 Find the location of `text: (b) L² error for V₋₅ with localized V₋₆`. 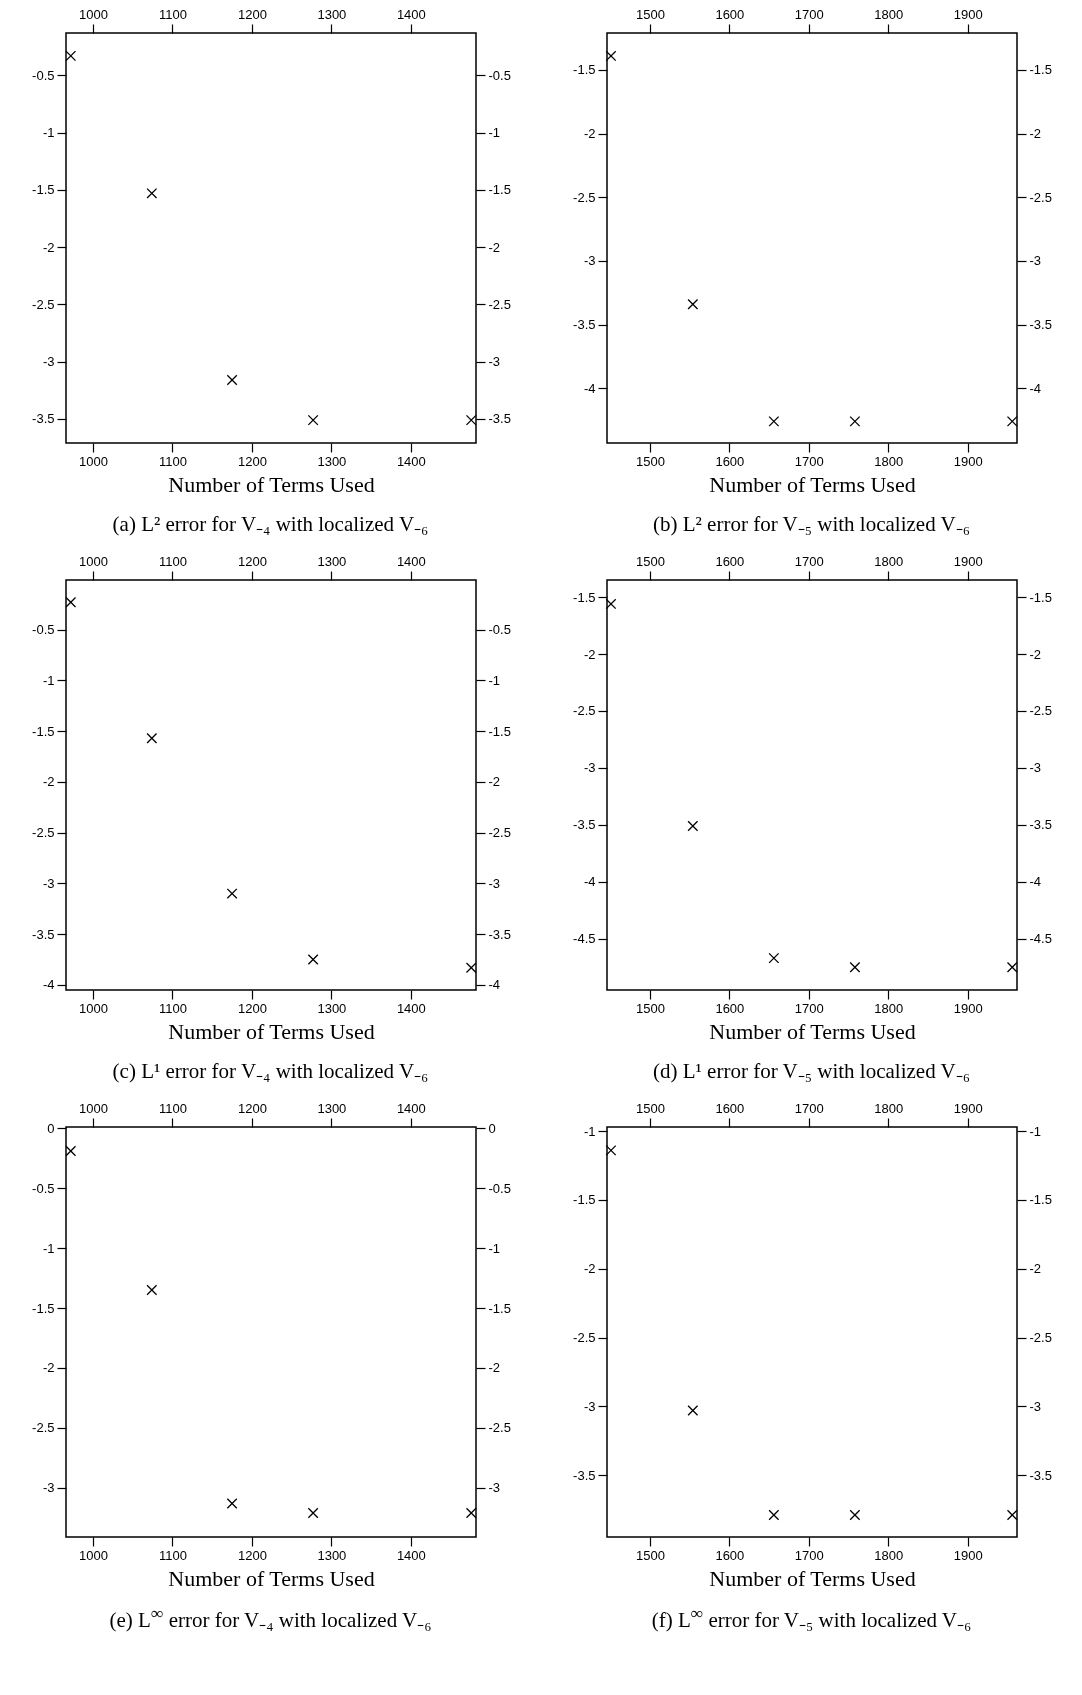

text: (b) L² error for V₋₅ with localized V₋₆ is located at coordinates (811, 524).